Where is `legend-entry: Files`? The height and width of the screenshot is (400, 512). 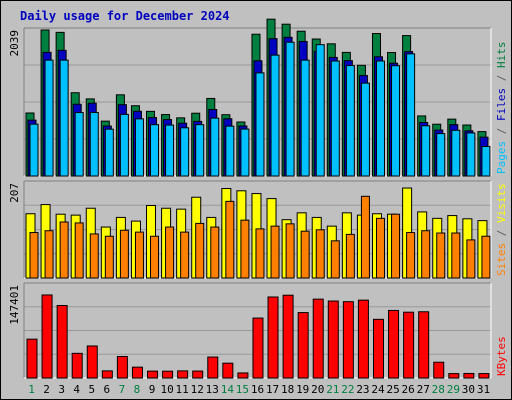
legend-entry: Files is located at coordinates (501, 104).